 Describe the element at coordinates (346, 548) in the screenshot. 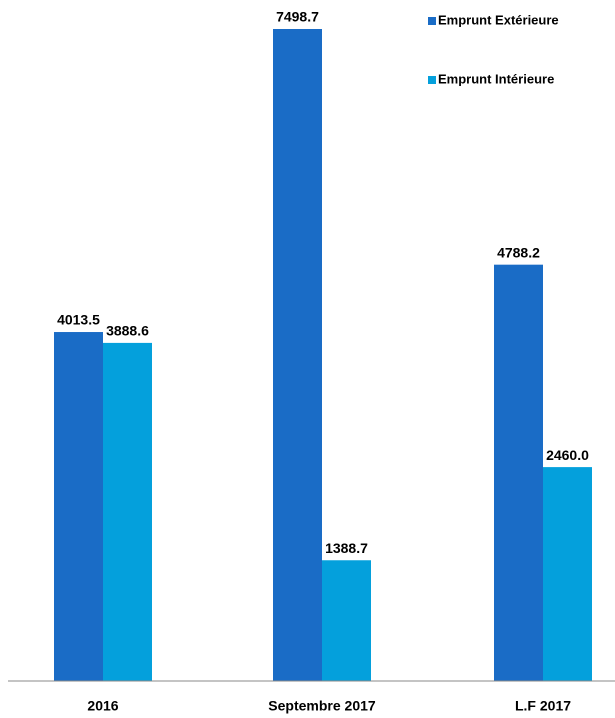

I see `data-label: 1388.7` at that location.